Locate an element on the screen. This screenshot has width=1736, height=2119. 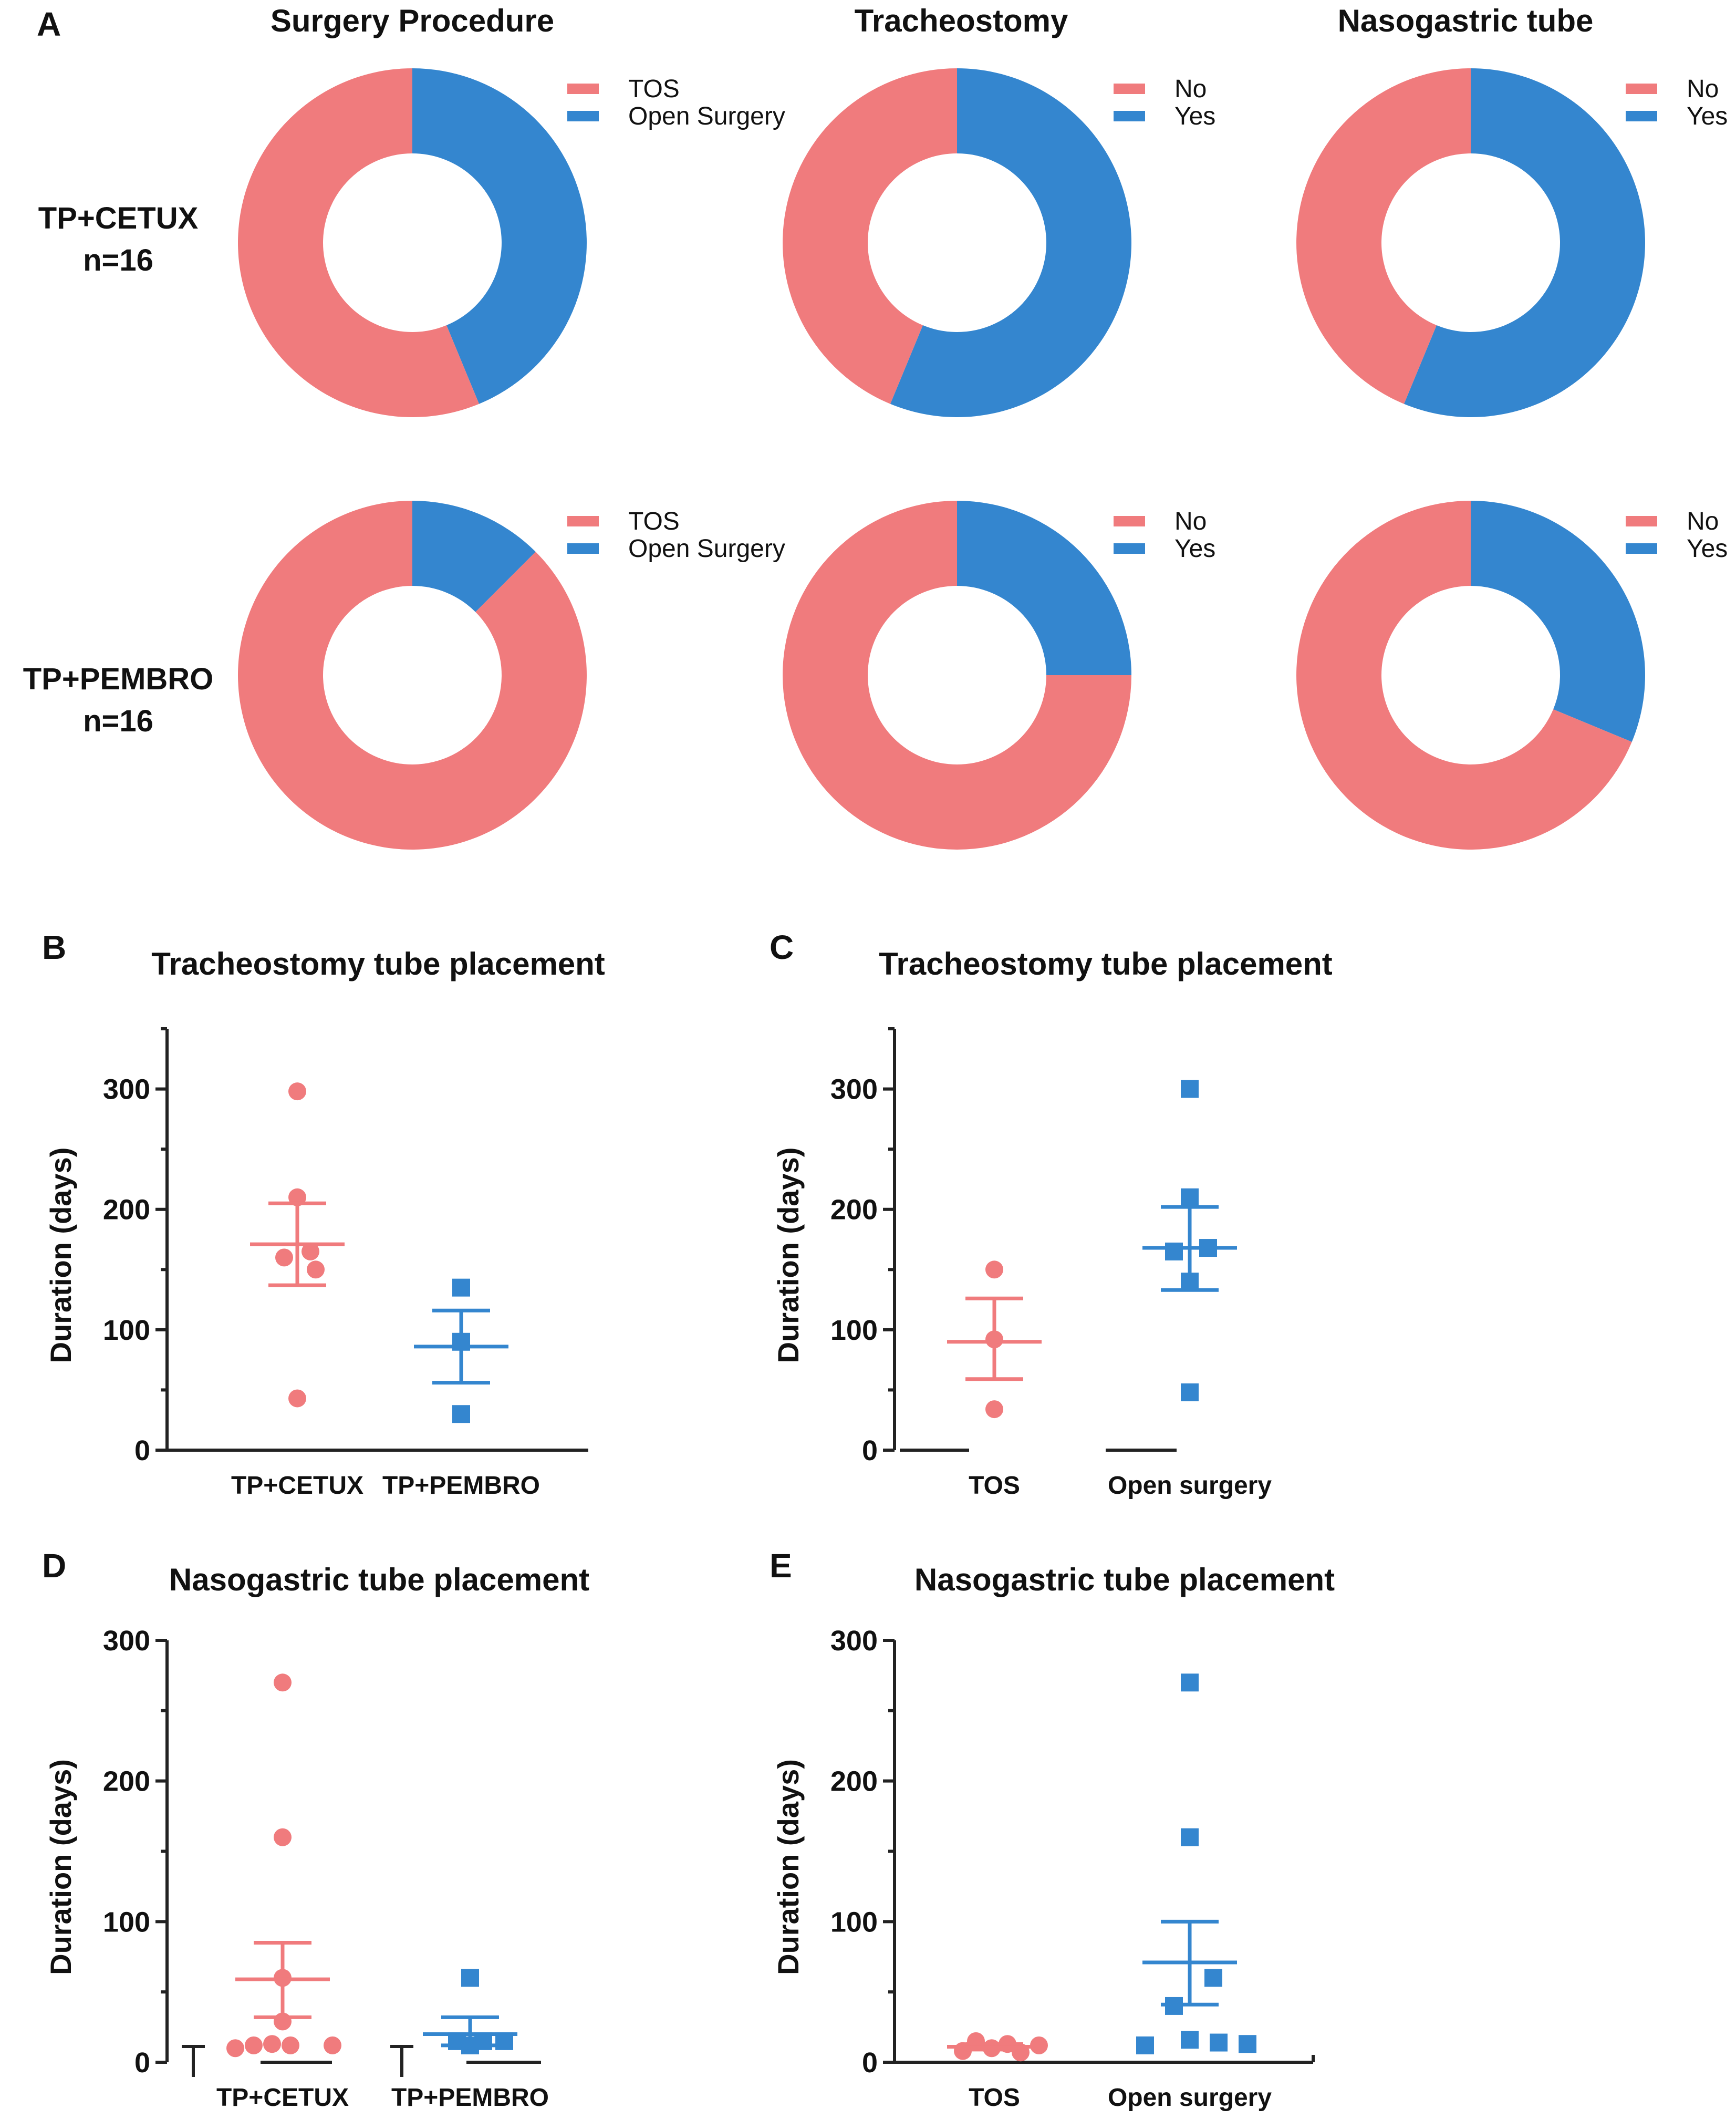
column-title-tracheostomy: Tracheostomy is located at coordinates (962, 20).